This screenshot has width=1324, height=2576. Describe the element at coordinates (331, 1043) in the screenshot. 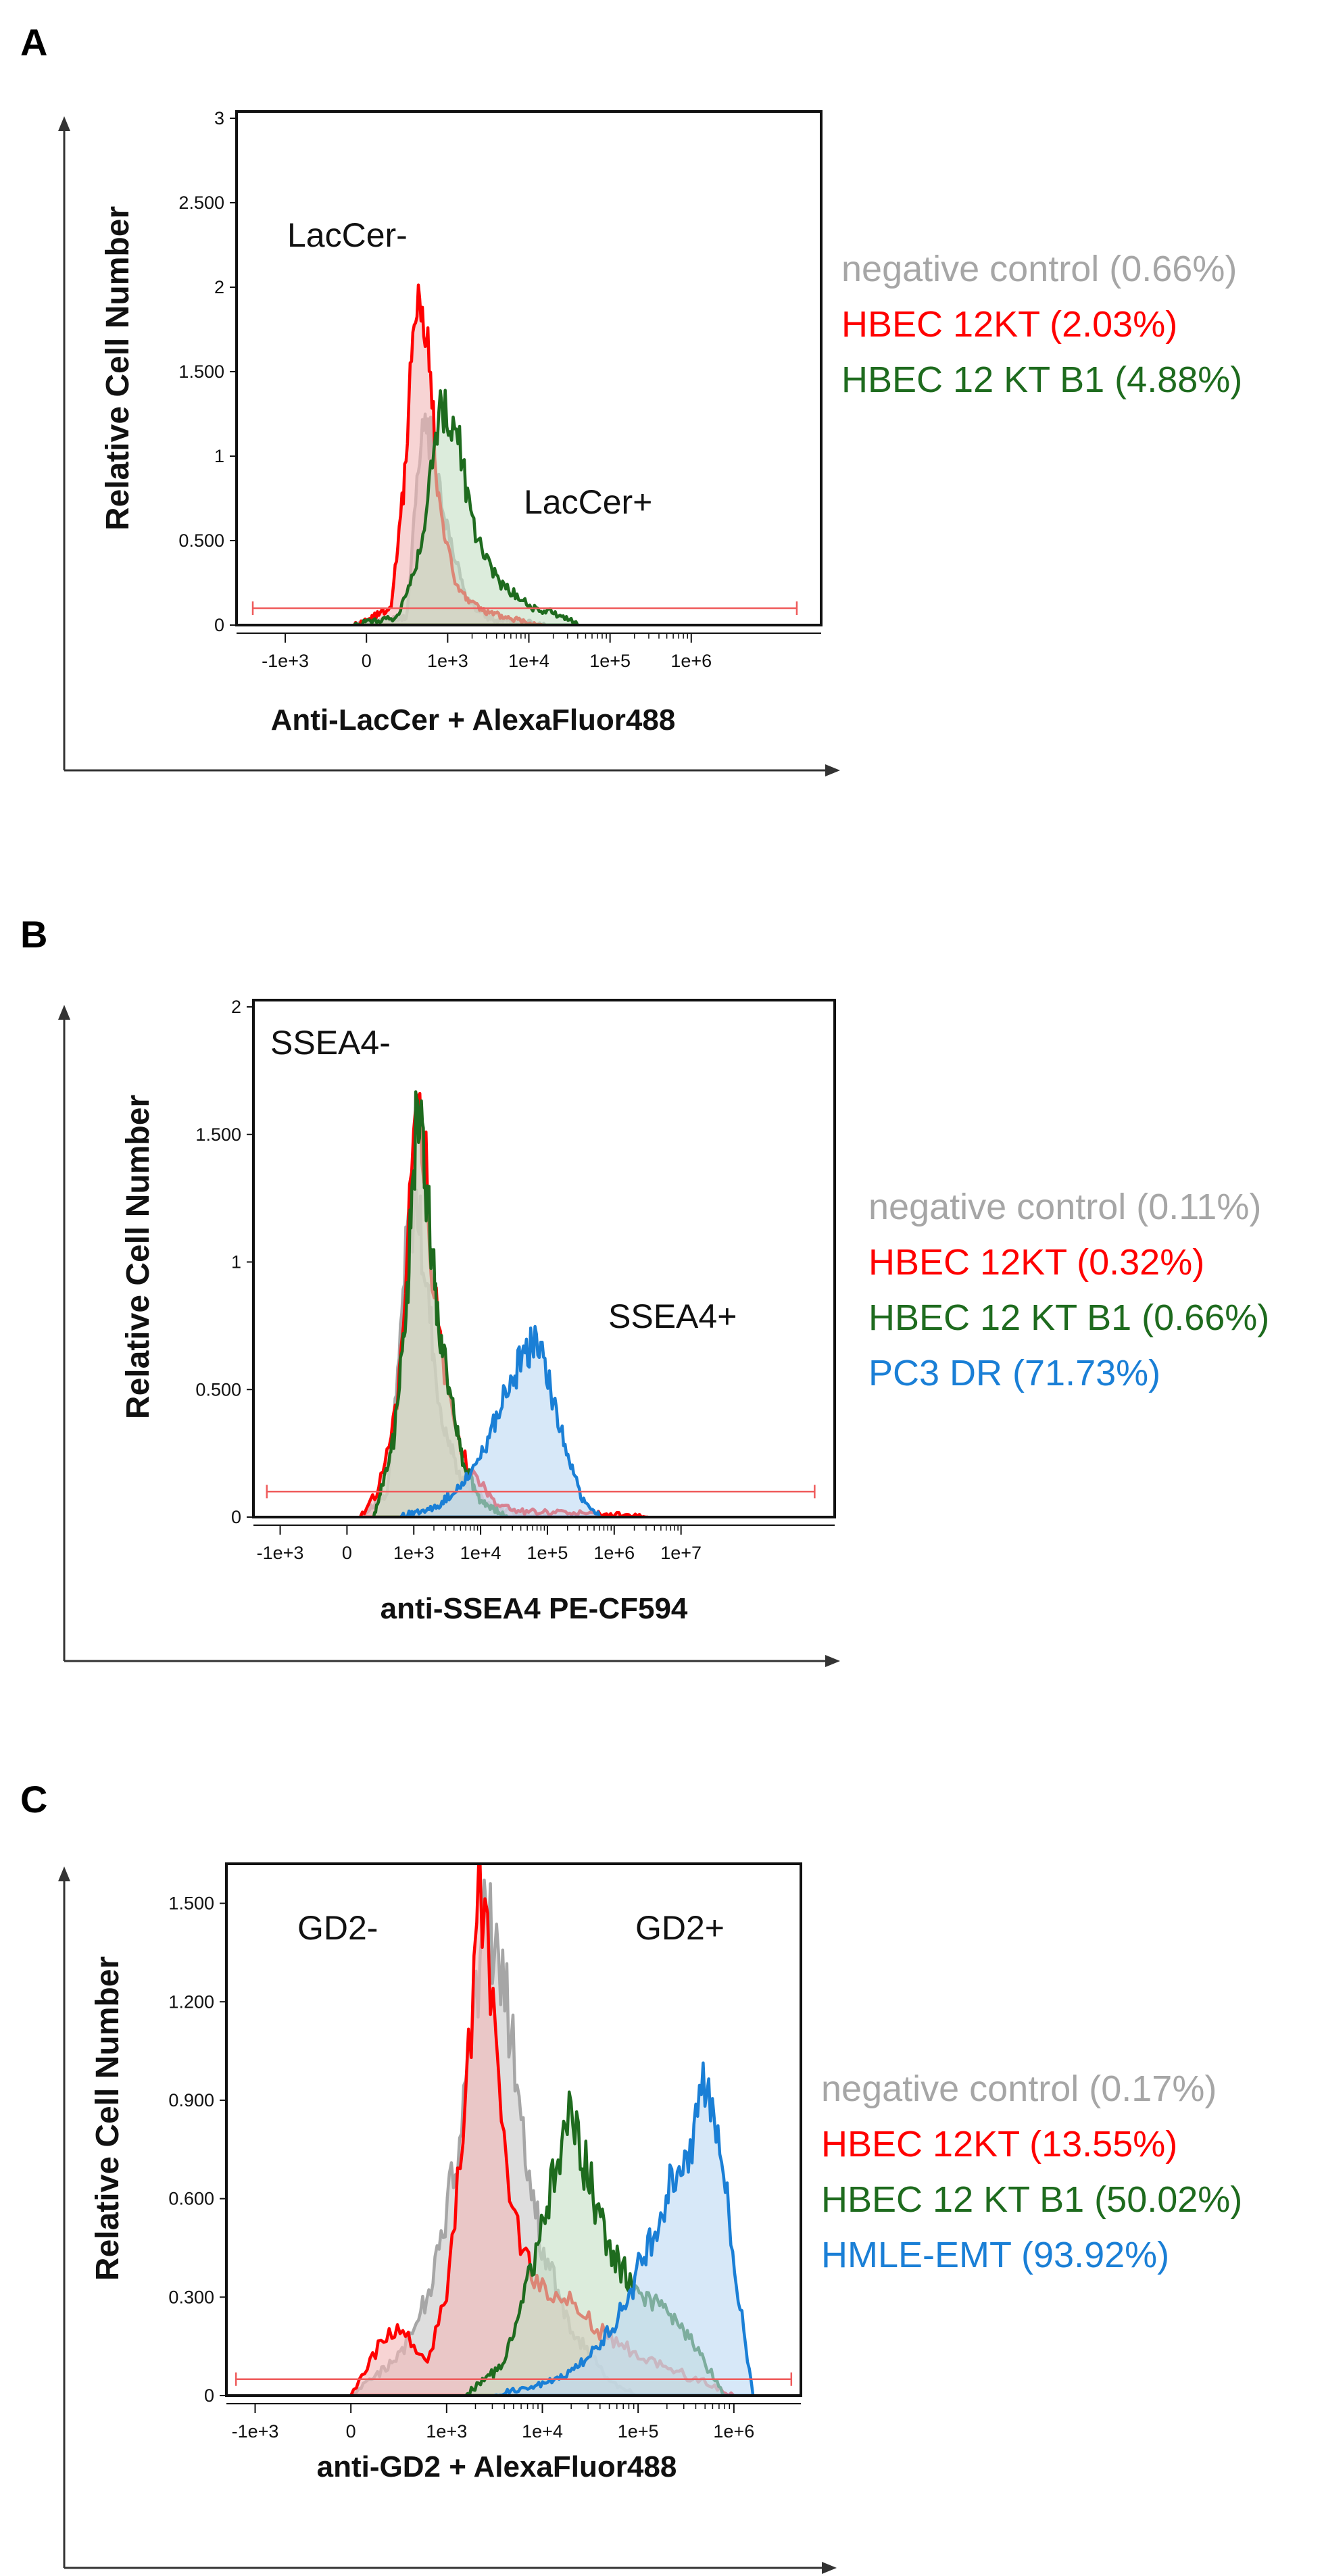

I see `gate-label: SSEA4-` at that location.